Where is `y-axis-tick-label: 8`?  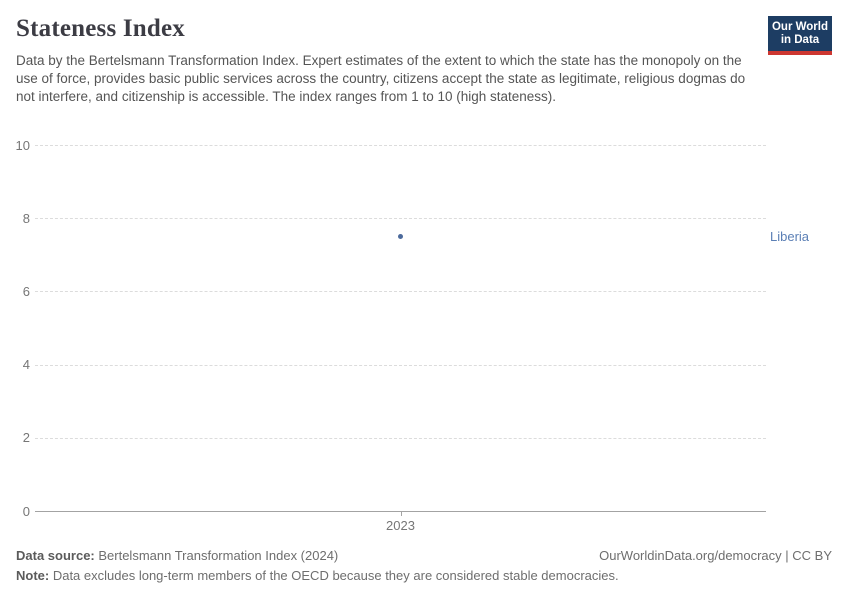 y-axis-tick-label: 8 is located at coordinates (26, 218).